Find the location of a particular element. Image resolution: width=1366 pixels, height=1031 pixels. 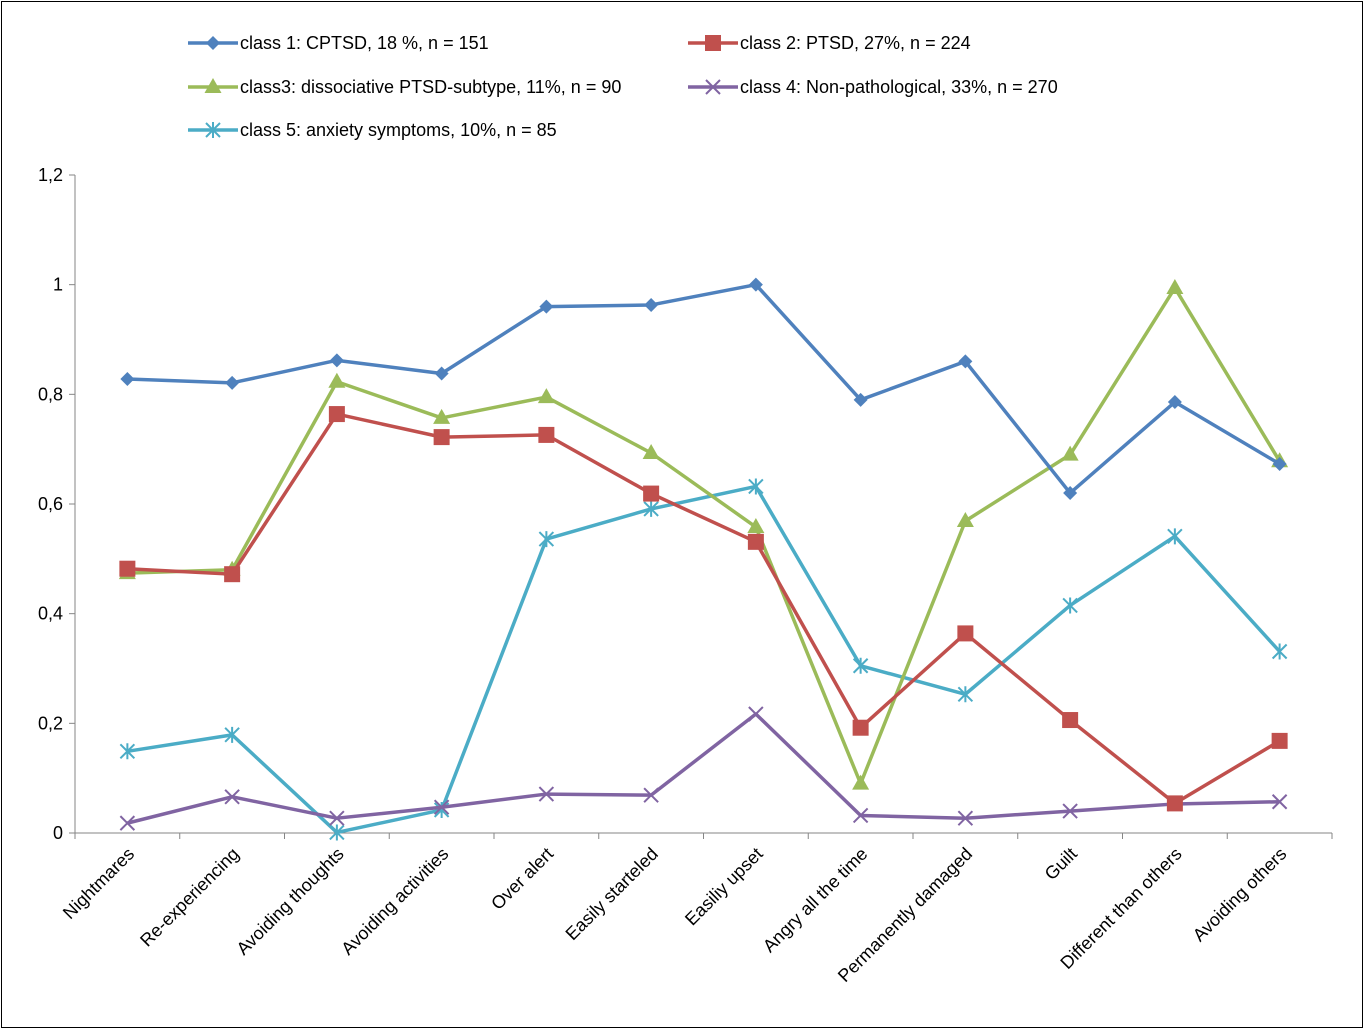

series-line is located at coordinates (703, 768).